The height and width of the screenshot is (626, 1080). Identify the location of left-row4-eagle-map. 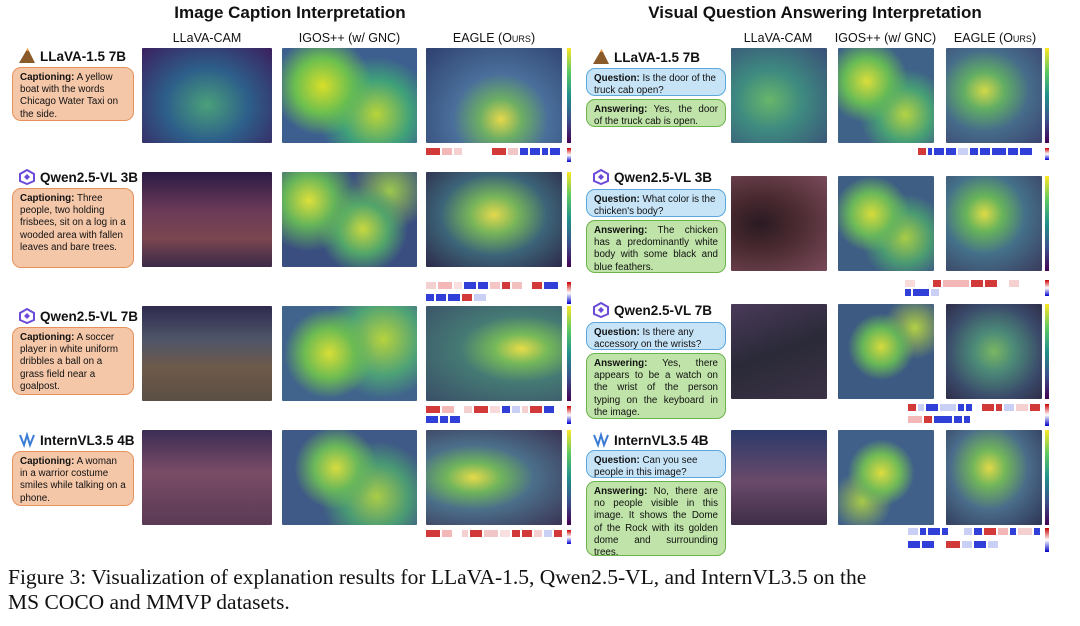
(494, 477).